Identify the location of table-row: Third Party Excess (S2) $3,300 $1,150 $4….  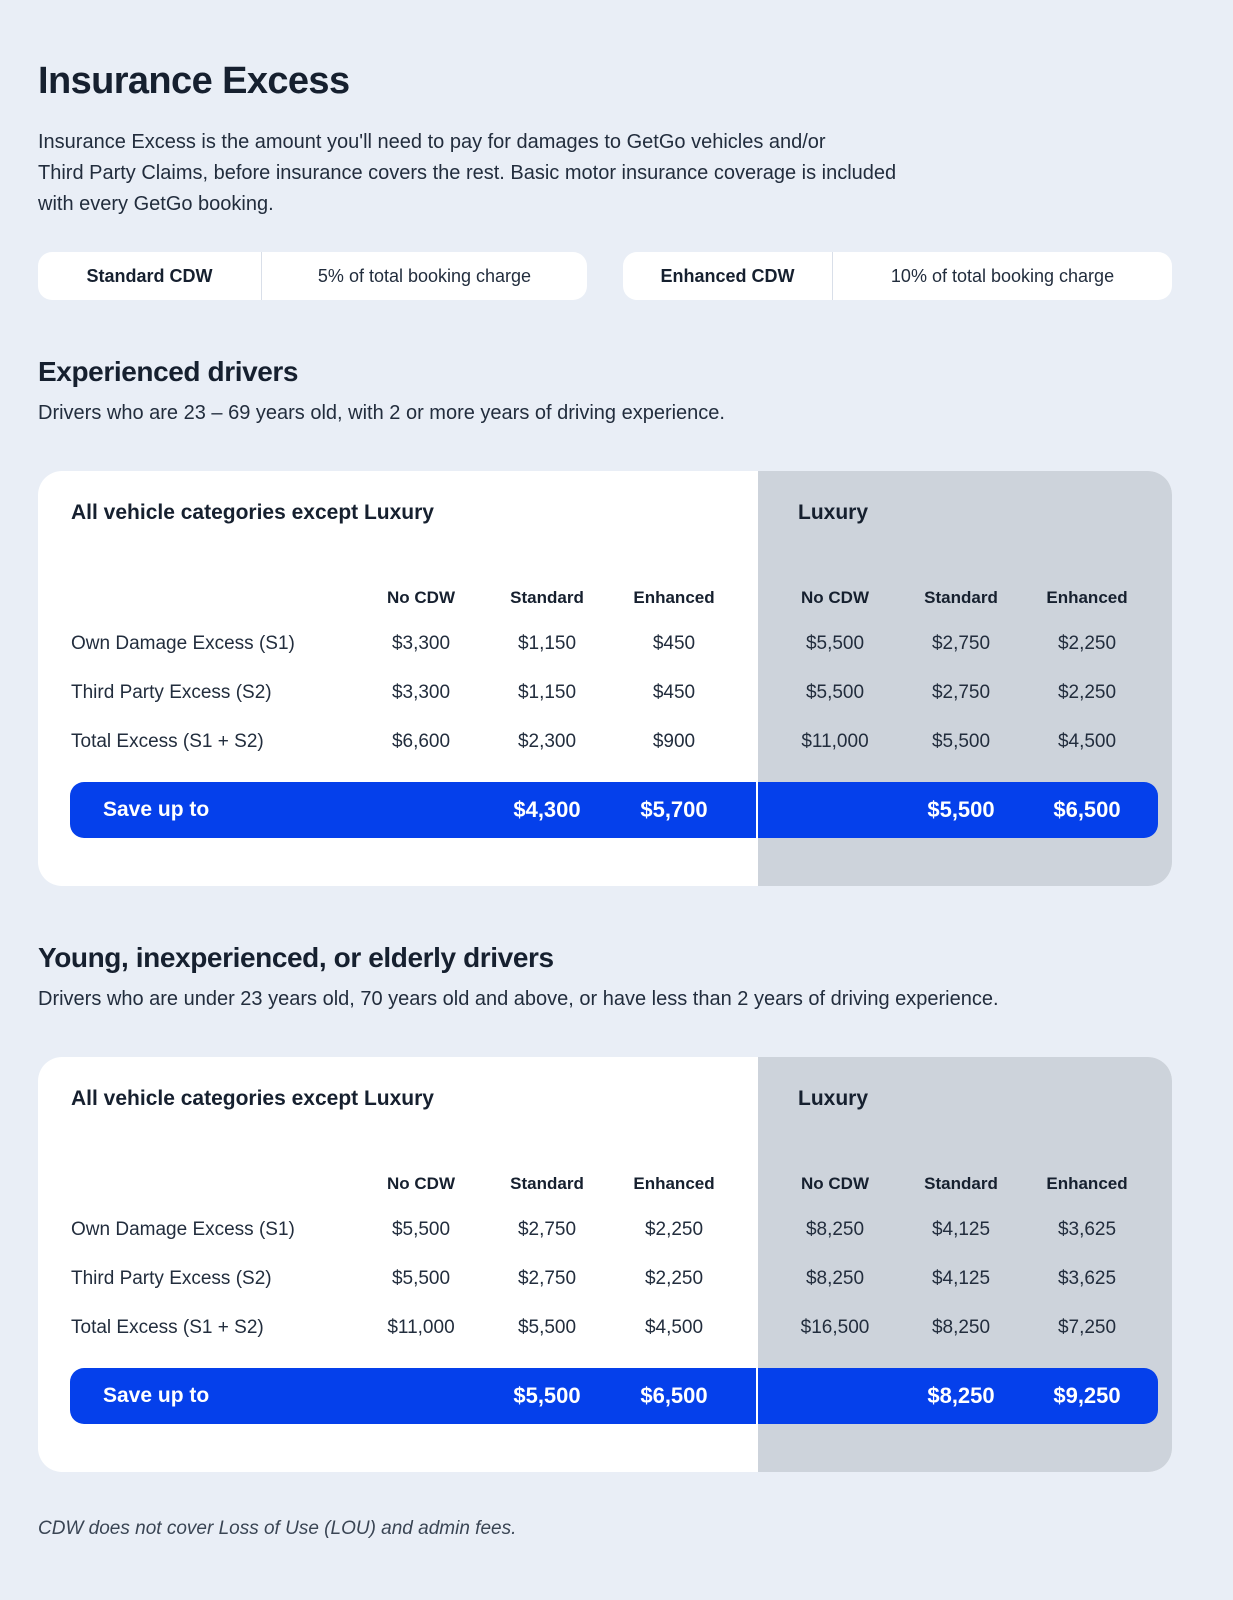
(605, 692).